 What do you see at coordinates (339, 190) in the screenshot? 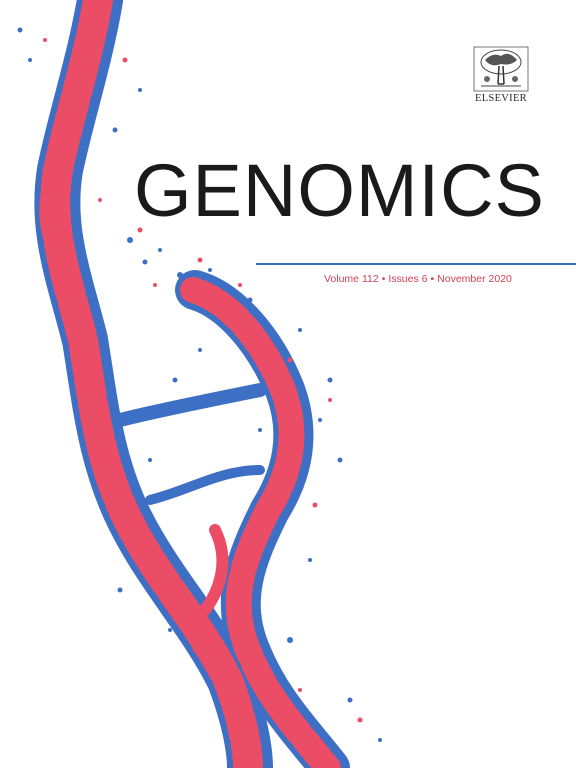
I see `journal-title: GENOMICS` at bounding box center [339, 190].